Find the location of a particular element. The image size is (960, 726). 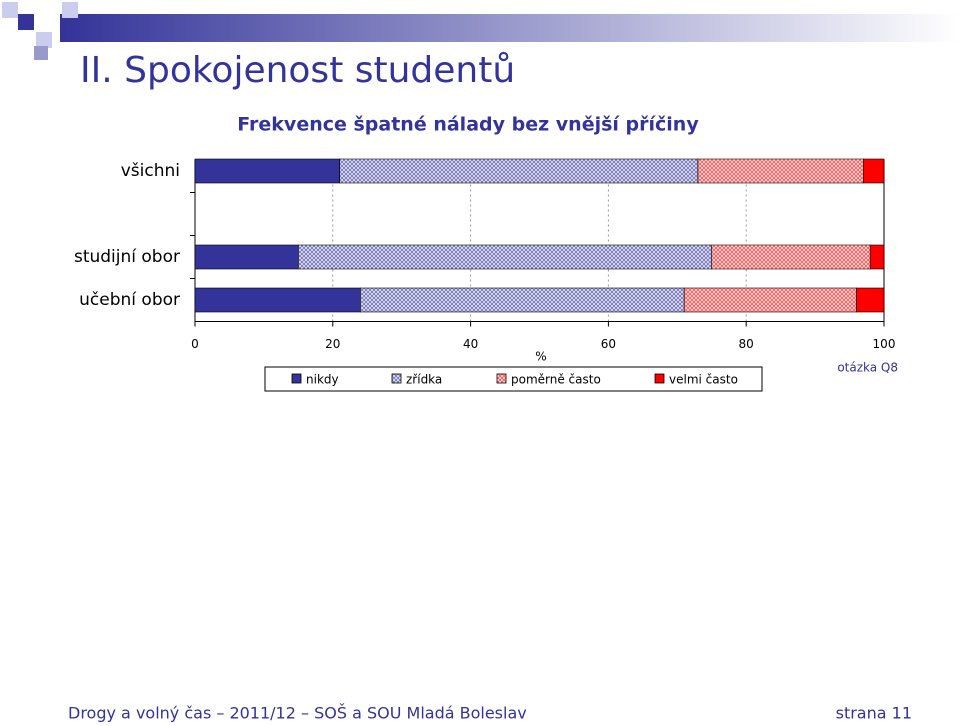

legend-label: poměrně často is located at coordinates (556, 380).